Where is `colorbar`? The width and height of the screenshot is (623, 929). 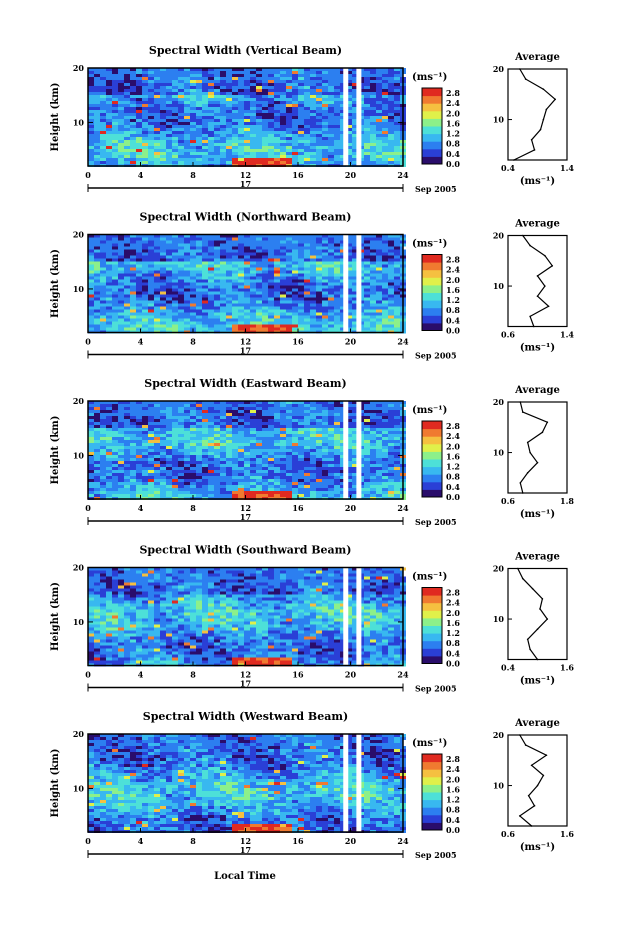 colorbar is located at coordinates (432, 459).